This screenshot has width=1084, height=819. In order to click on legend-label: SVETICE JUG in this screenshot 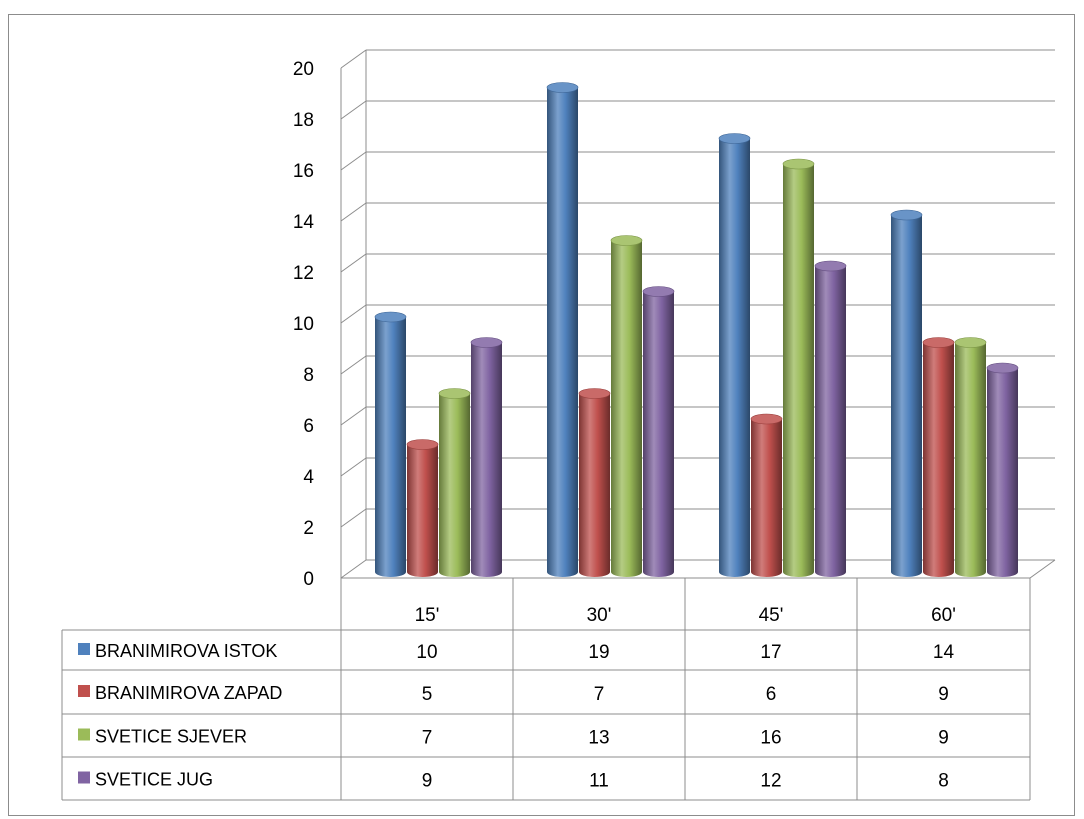, I will do `click(154, 780)`.